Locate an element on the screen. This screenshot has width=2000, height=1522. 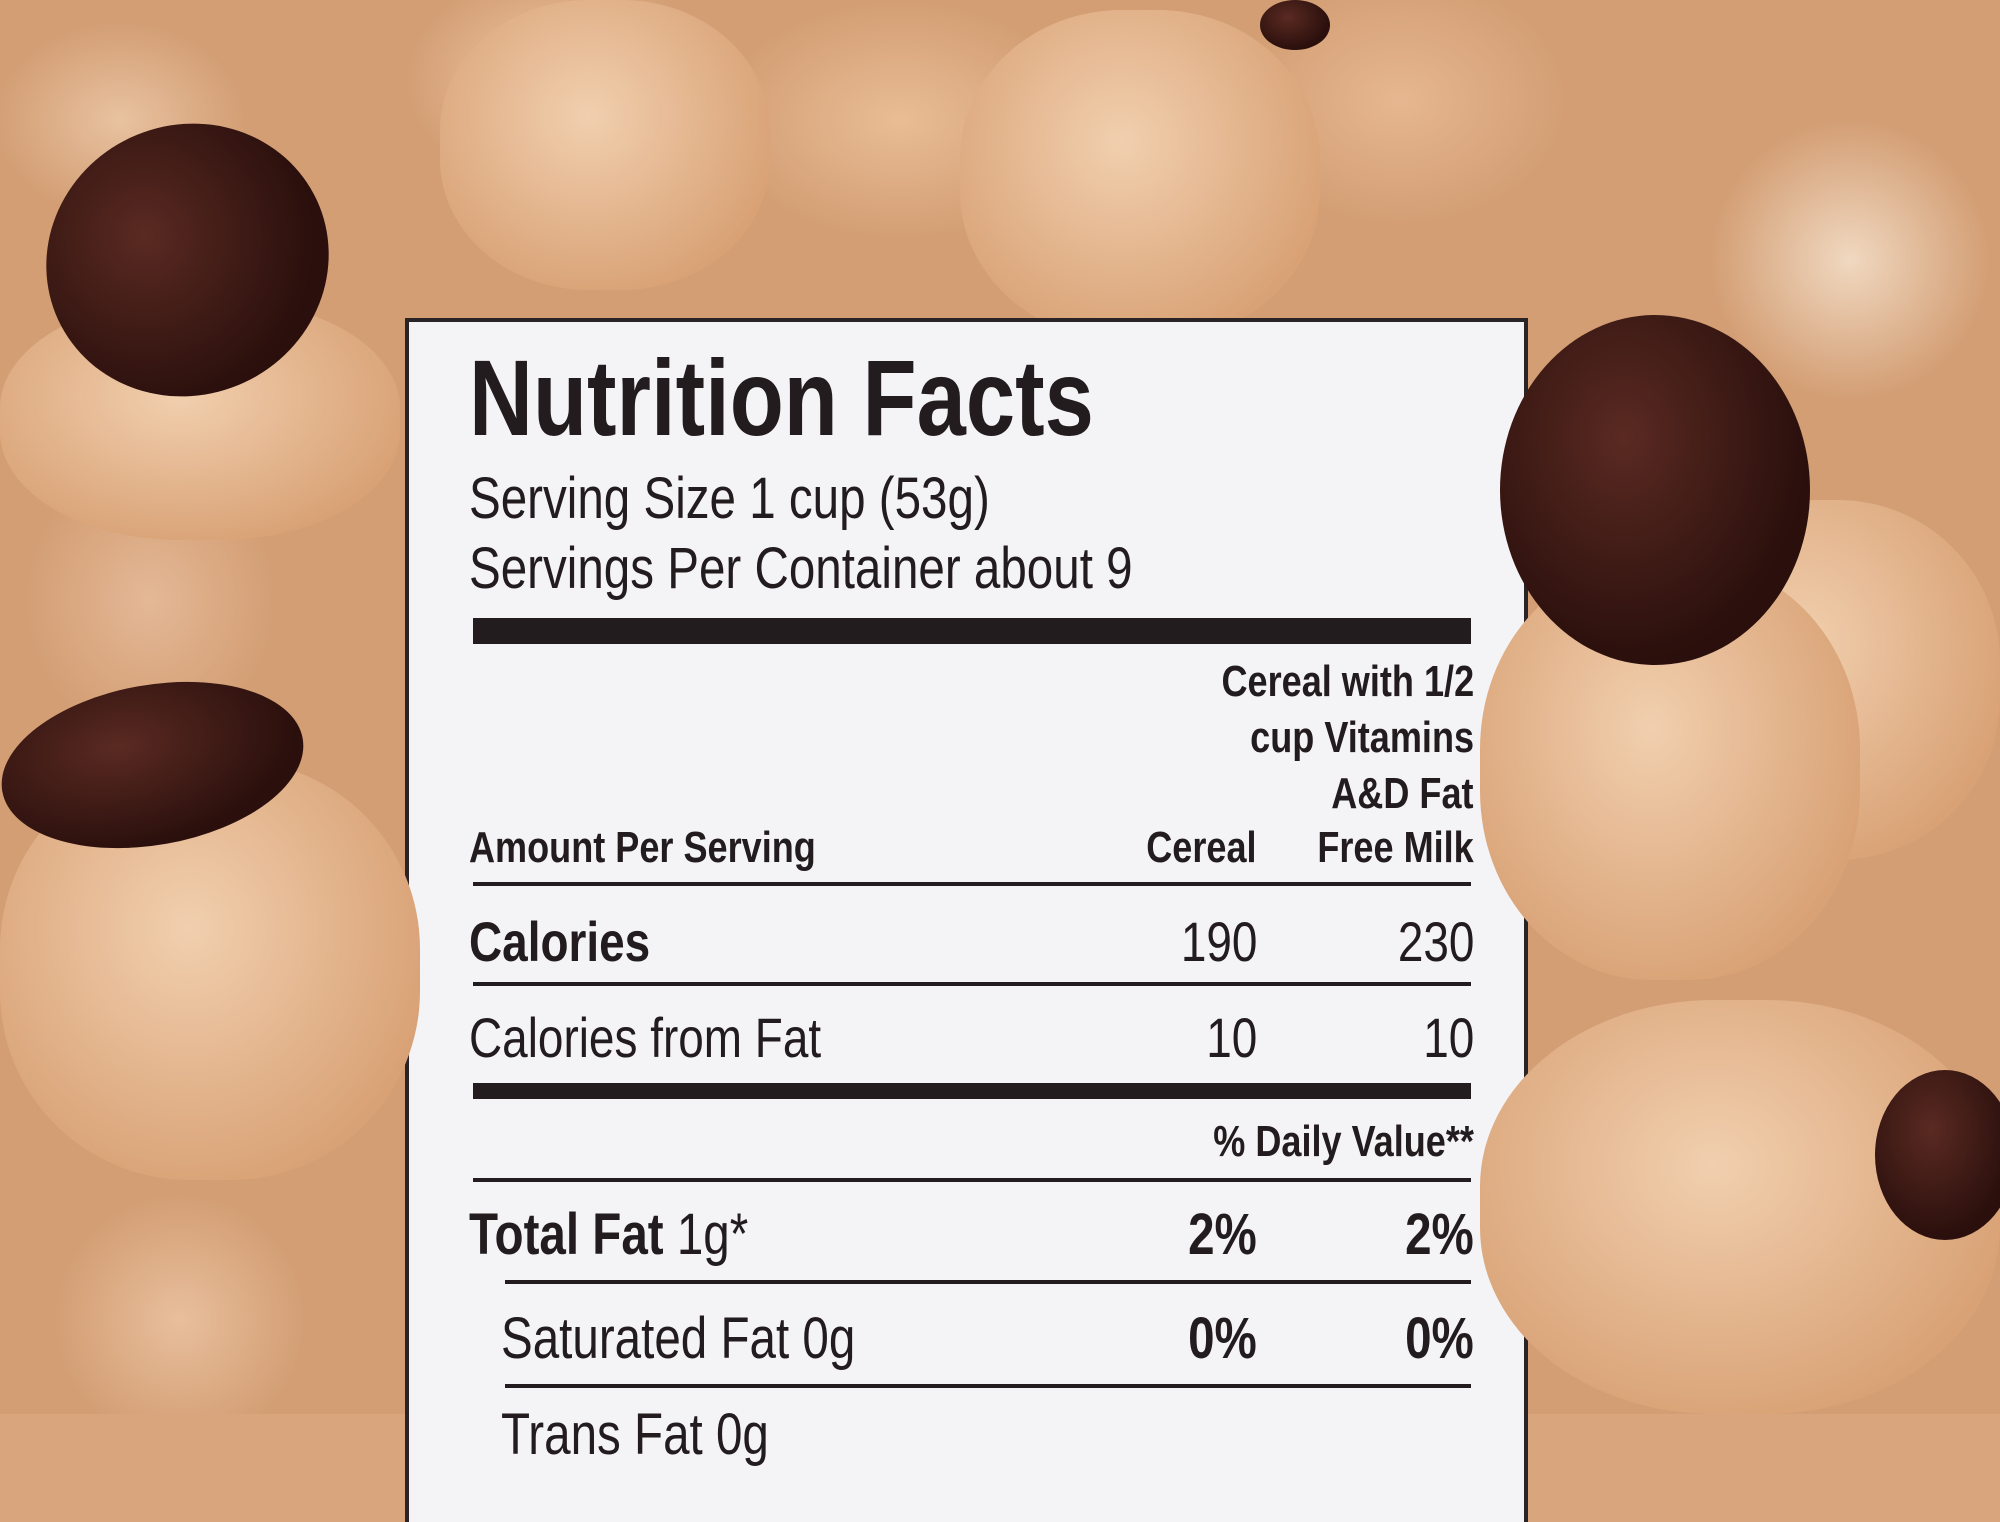
total-fat-amount: 1g* is located at coordinates (712, 1234).